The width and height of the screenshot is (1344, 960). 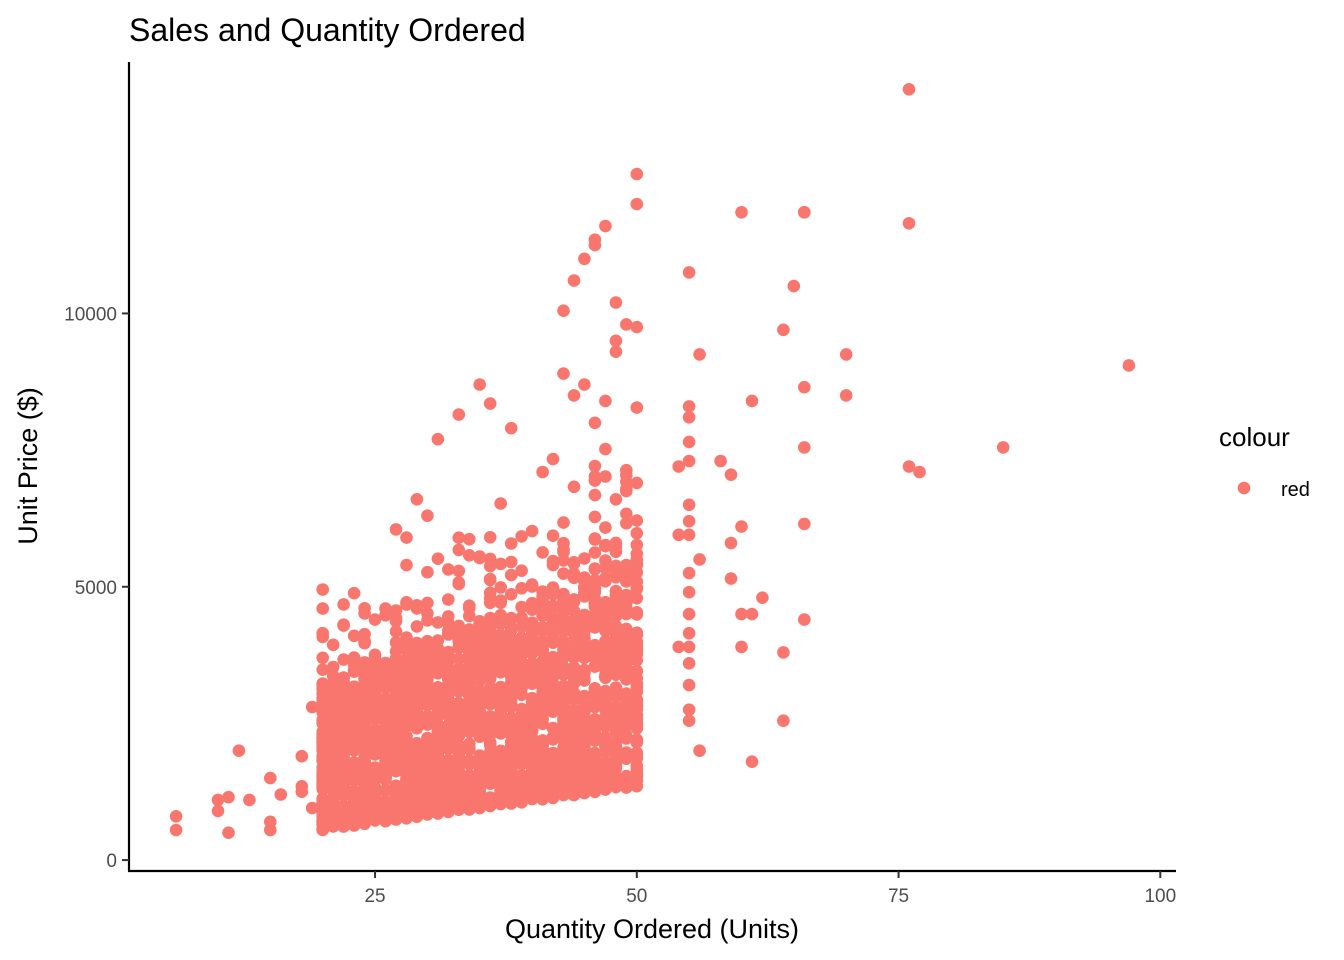 I want to click on x-axis-title: Quantity Ordered (Units), so click(x=652, y=929).